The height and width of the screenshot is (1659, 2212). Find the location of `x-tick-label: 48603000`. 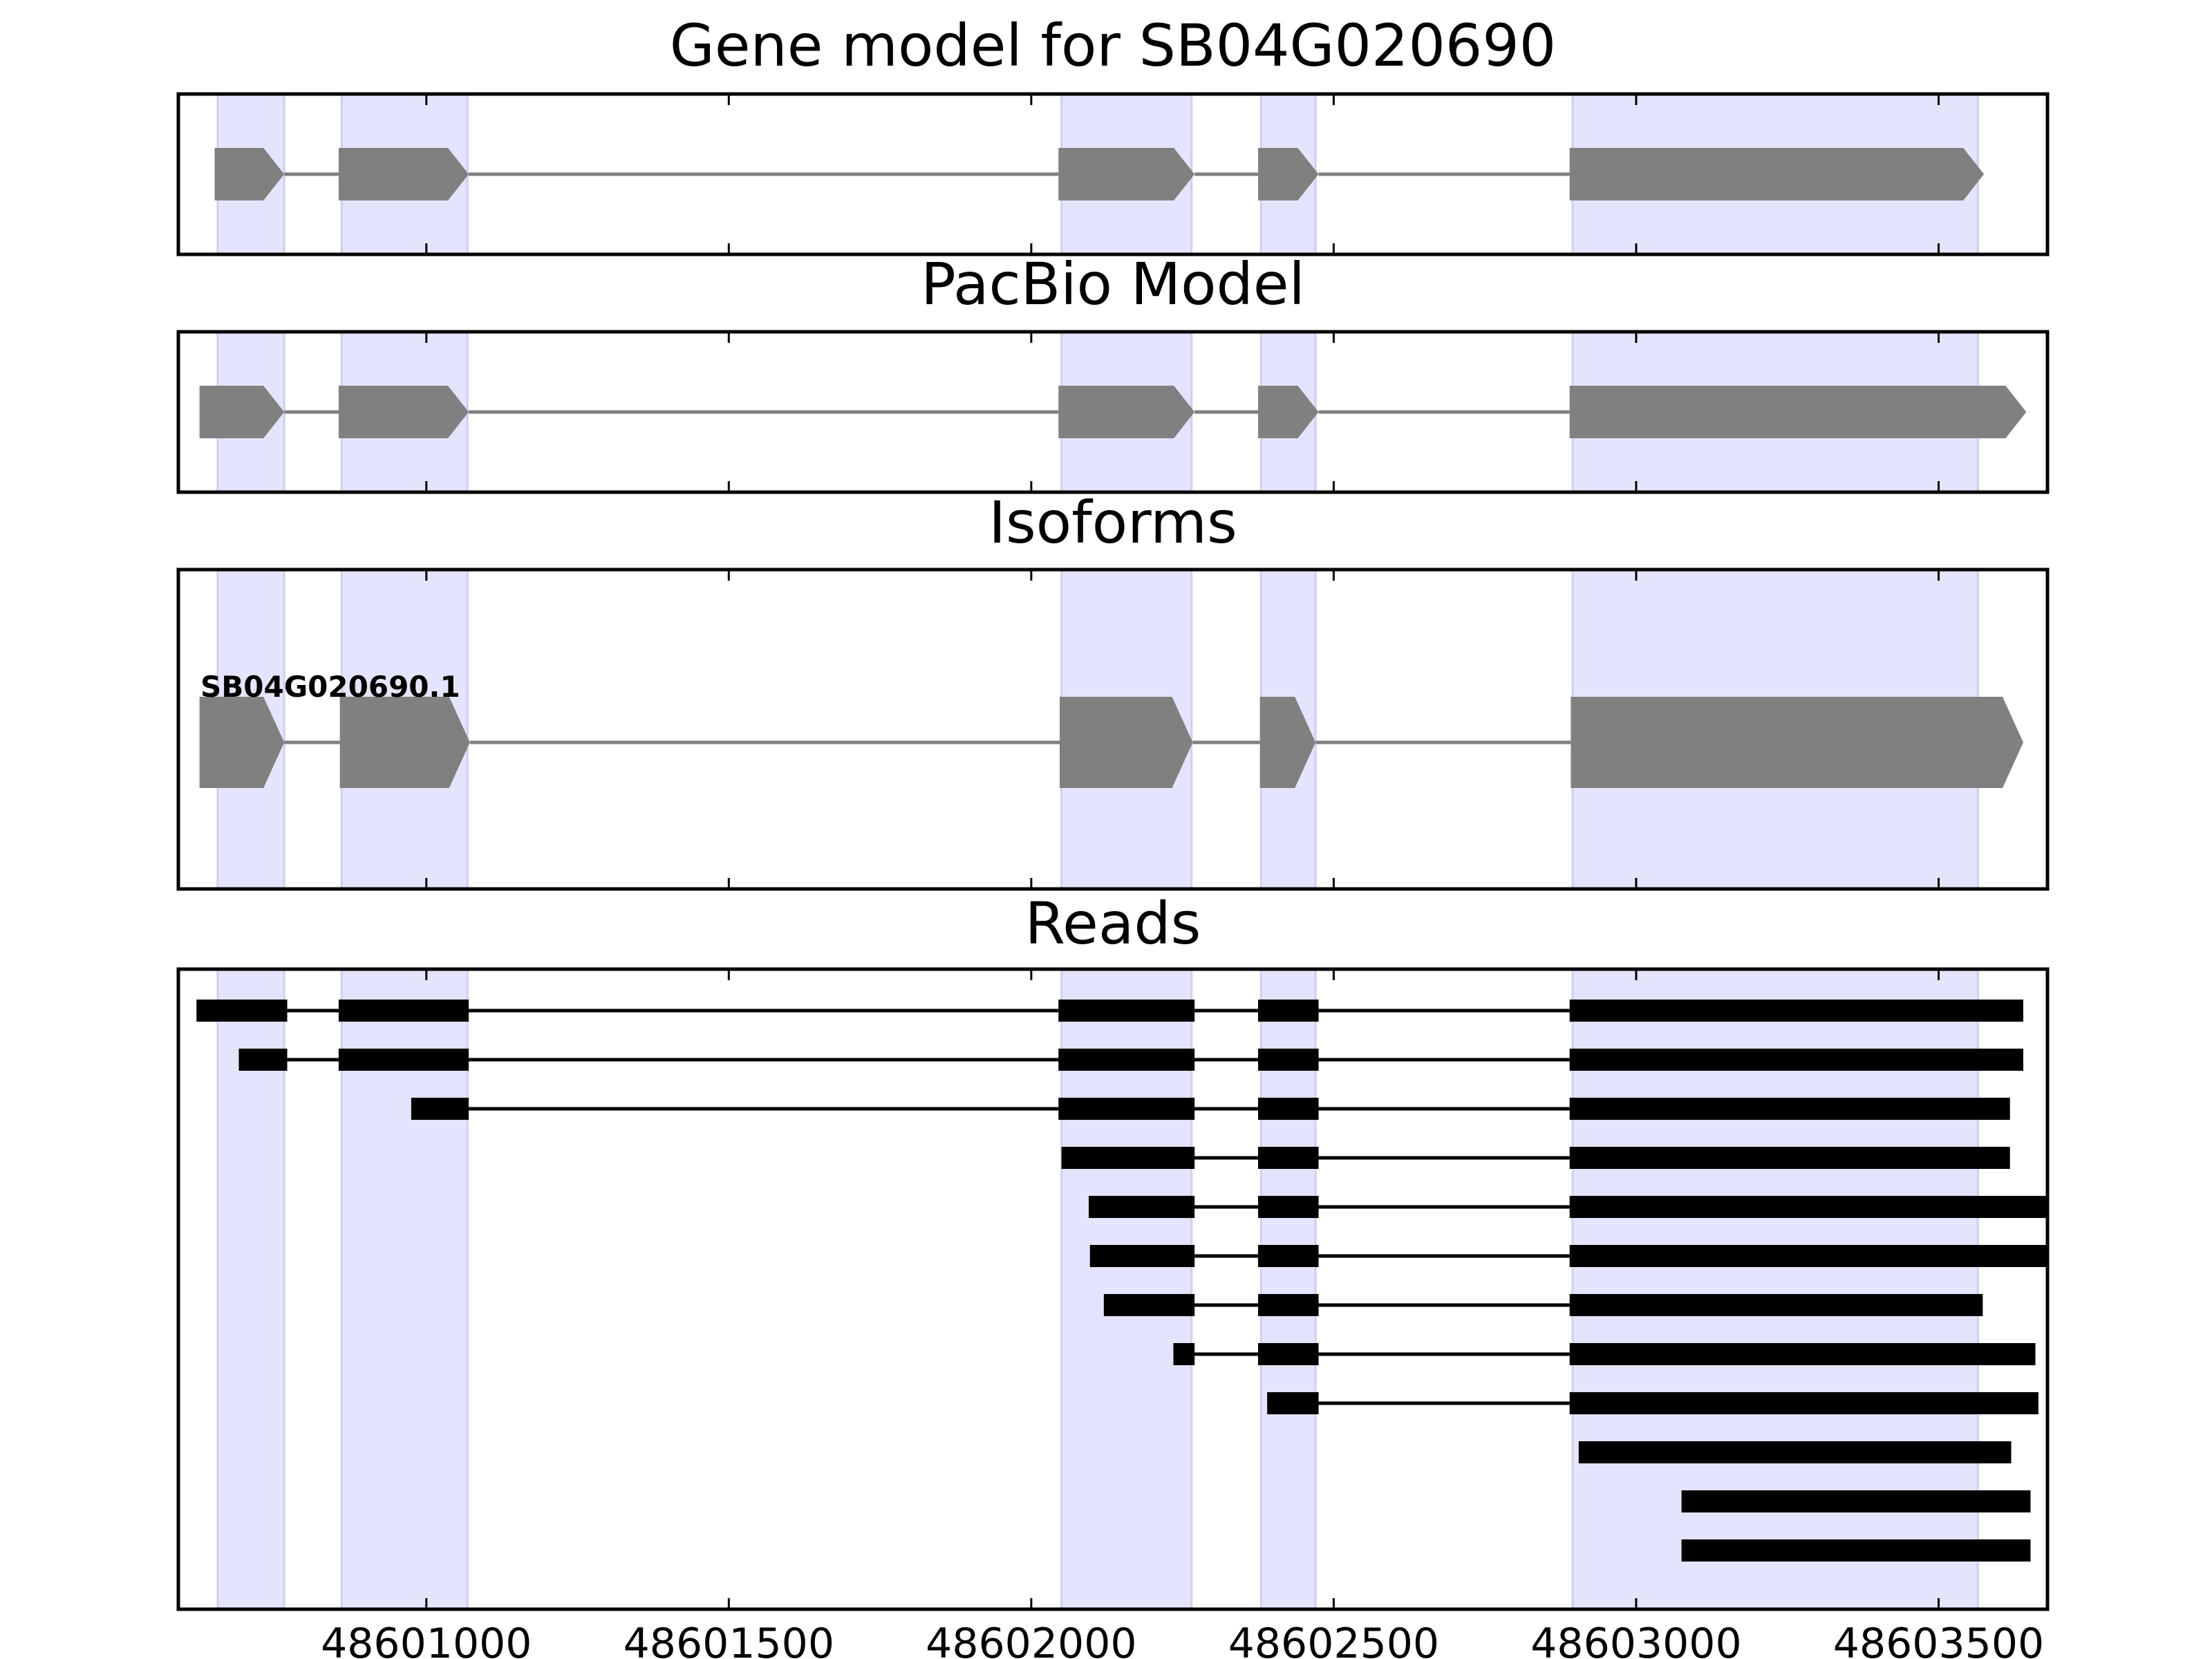

x-tick-label: 48603000 is located at coordinates (1635, 1639).